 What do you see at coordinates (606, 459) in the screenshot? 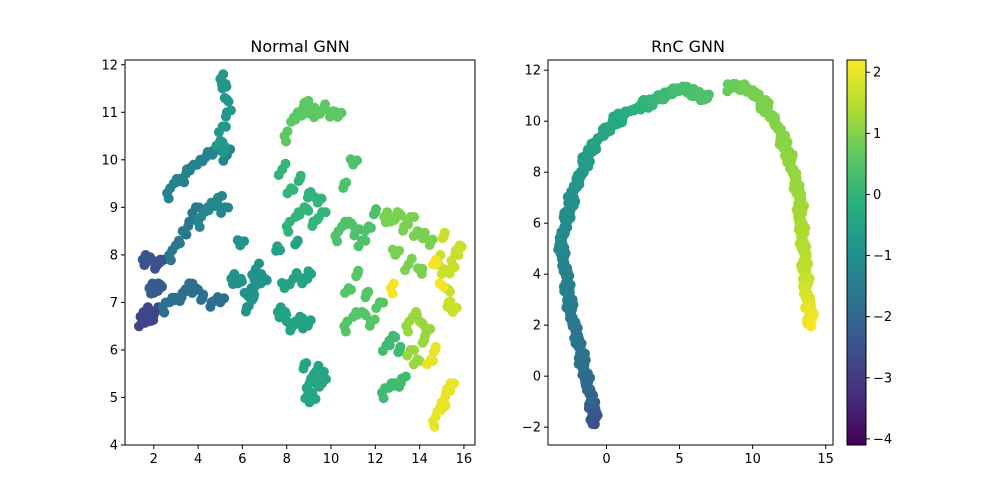
I see `x-tick-label: 0` at bounding box center [606, 459].